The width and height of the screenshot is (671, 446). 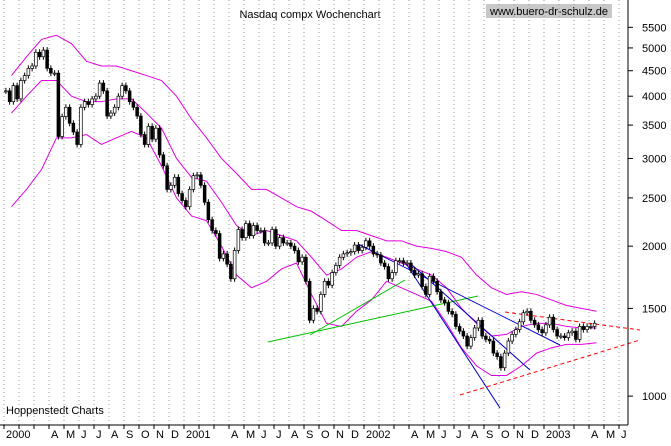 I want to click on watermark-bg, so click(x=549, y=11).